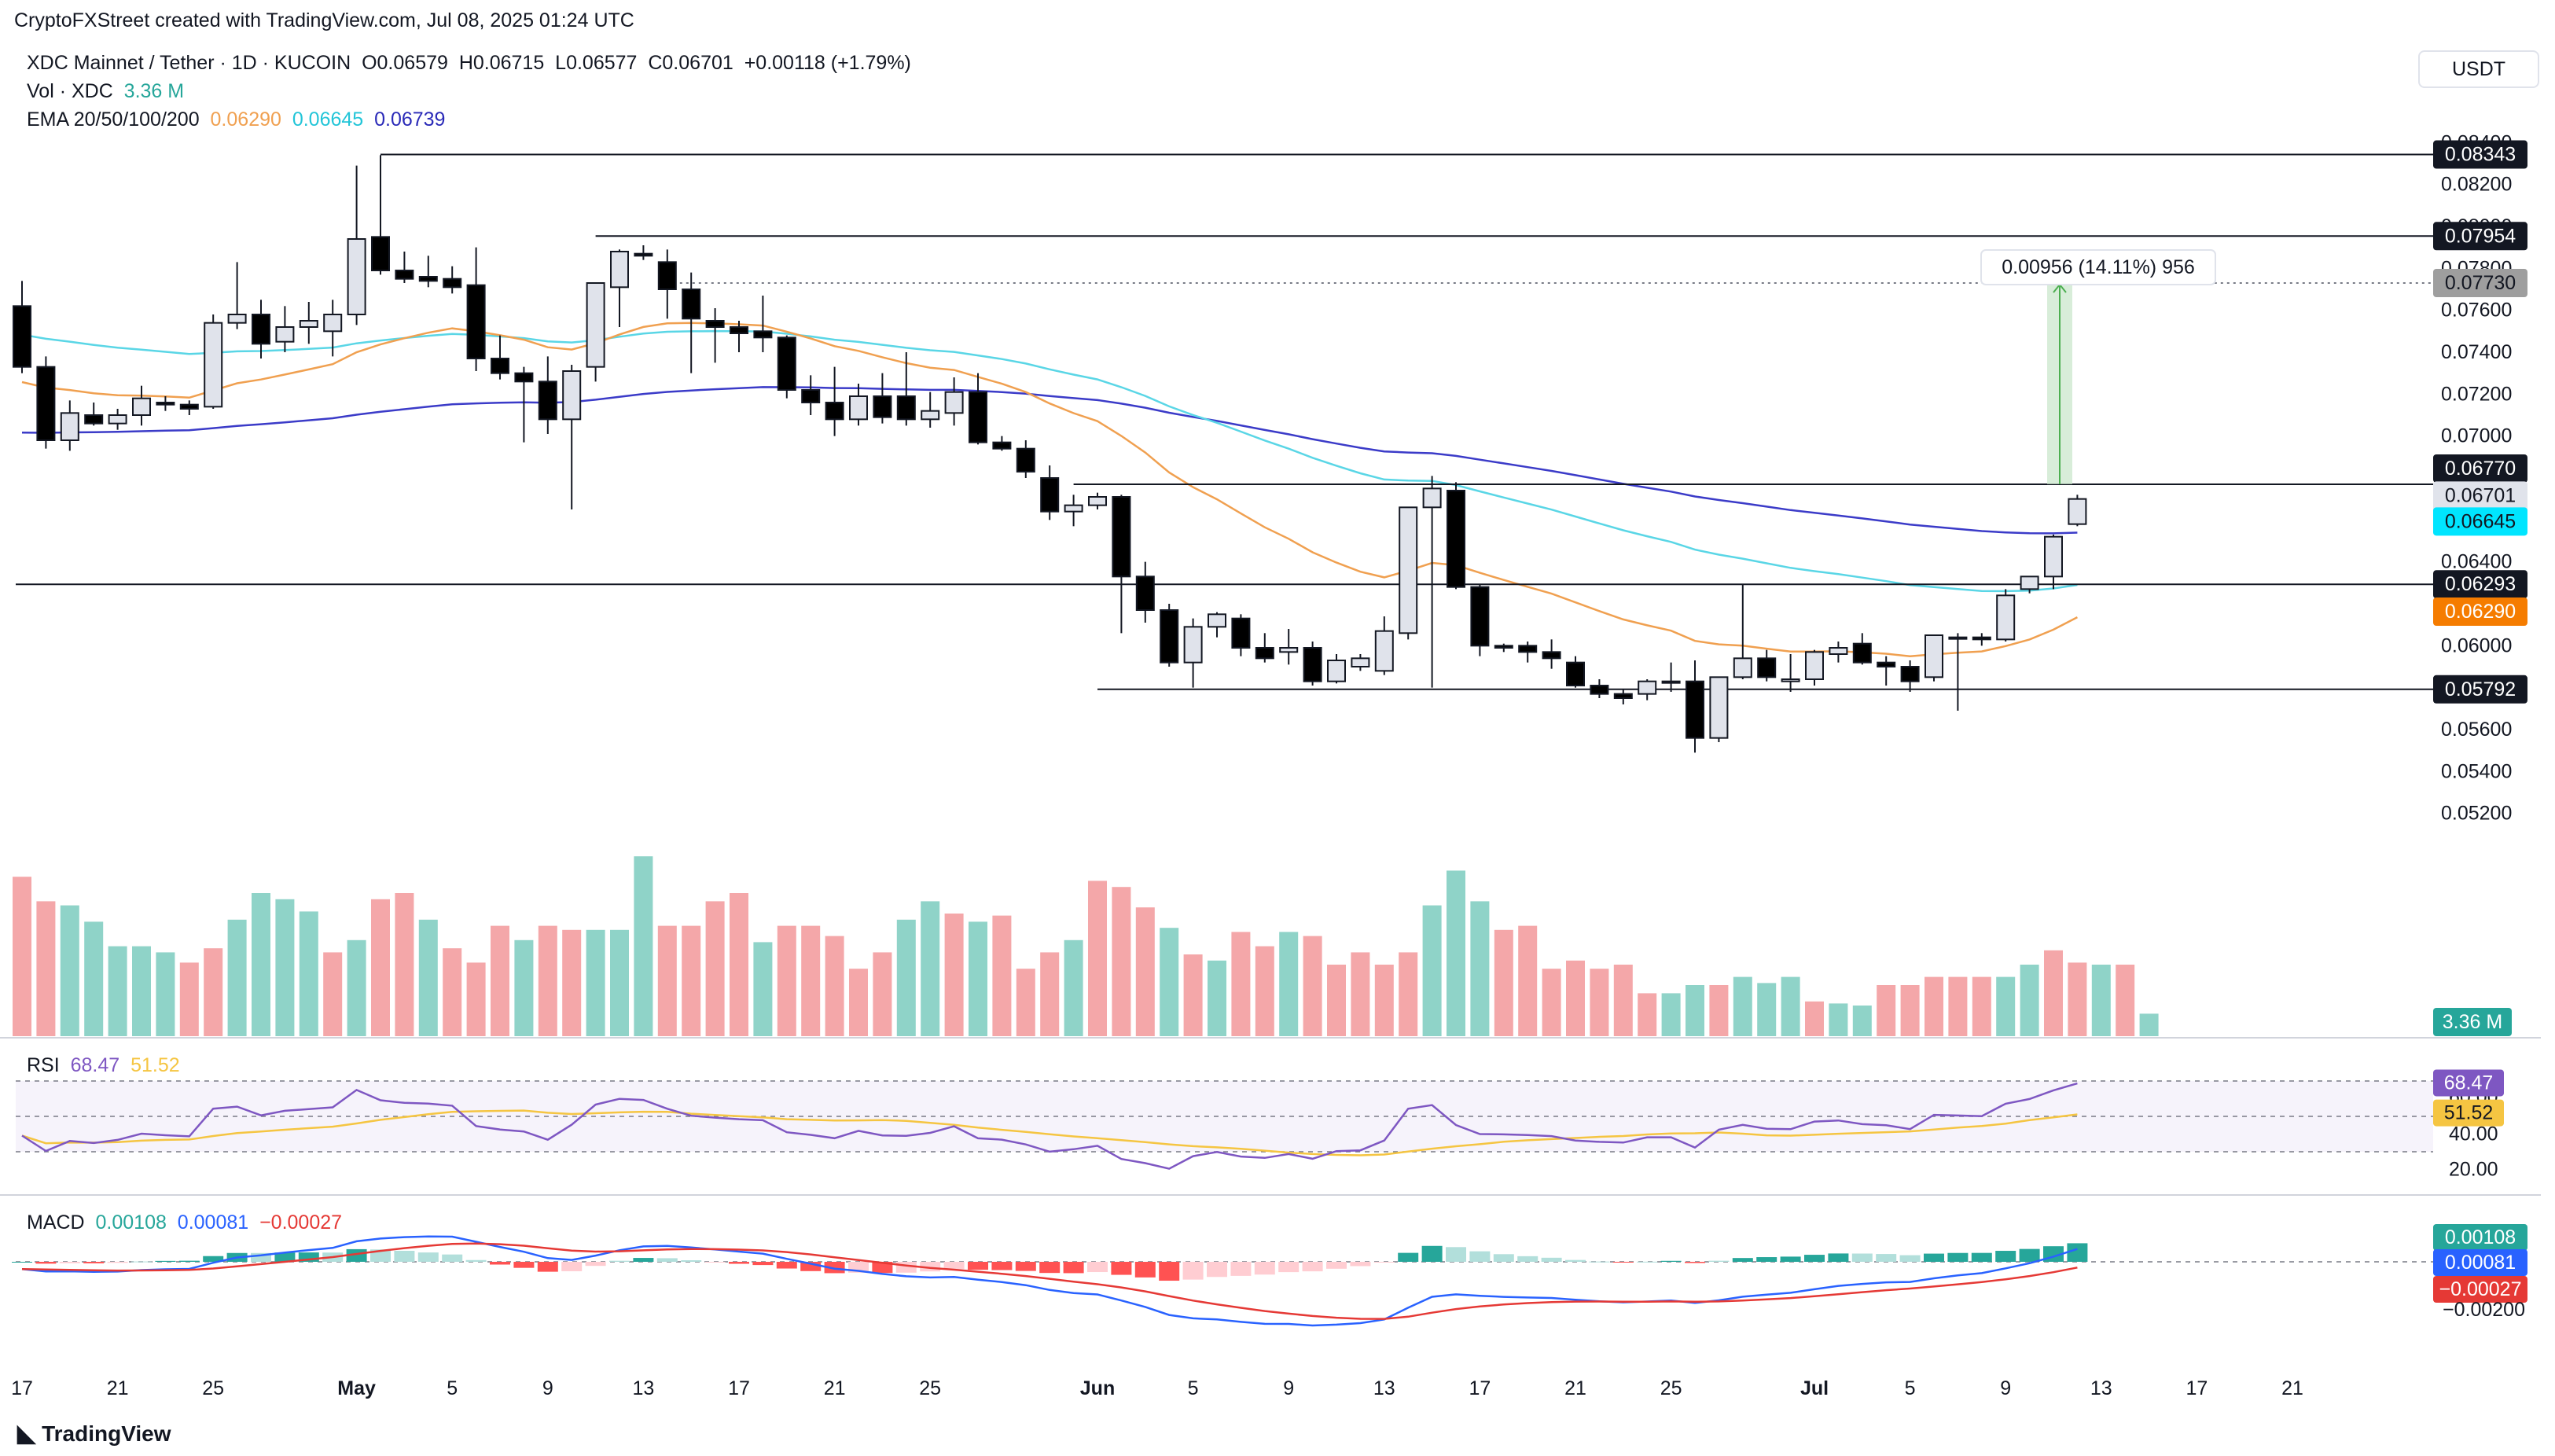 The image size is (2555, 1456). Describe the element at coordinates (2481, 1237) in the screenshot. I see `macd-axis-text: 0.00108` at that location.